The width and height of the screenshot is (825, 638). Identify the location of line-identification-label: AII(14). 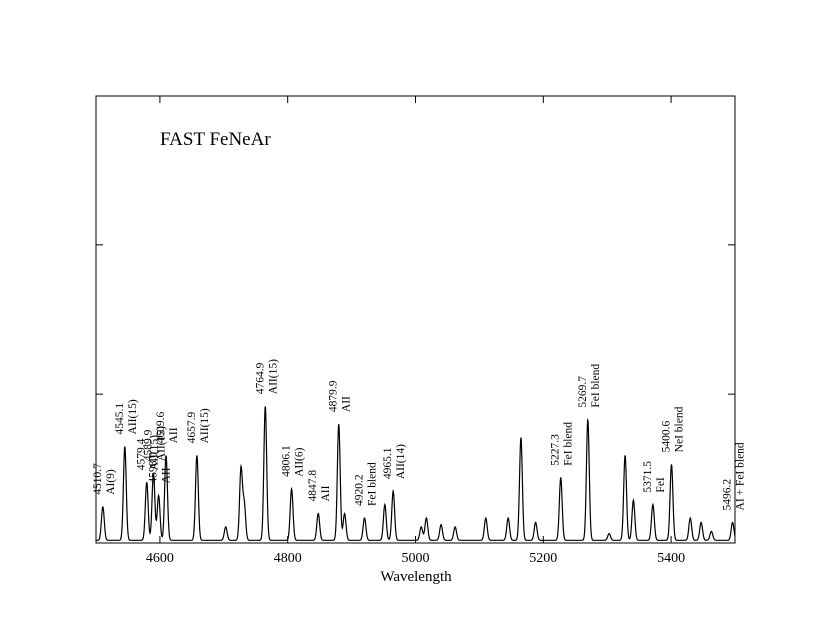
(401, 461).